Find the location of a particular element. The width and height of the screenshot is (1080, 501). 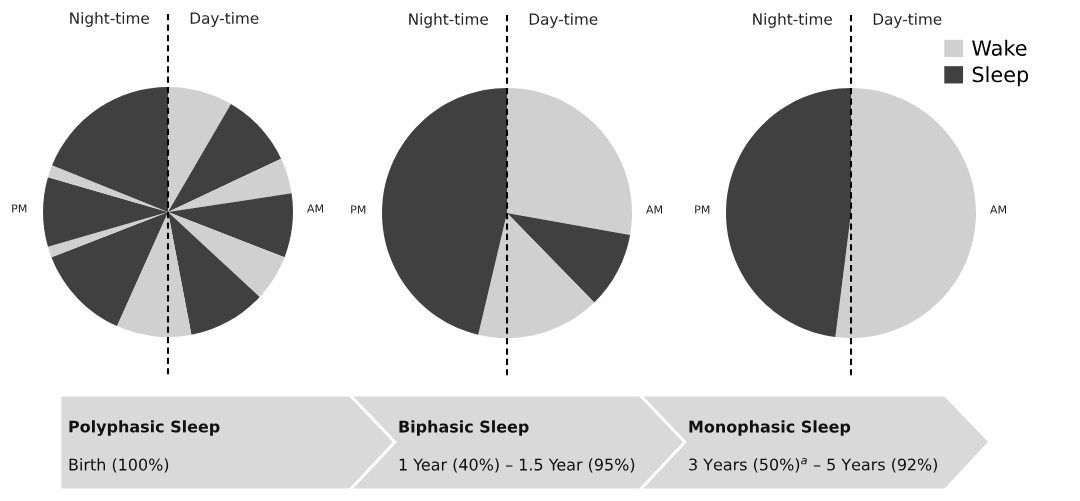

legend-label: Sleep is located at coordinates (1000, 76).